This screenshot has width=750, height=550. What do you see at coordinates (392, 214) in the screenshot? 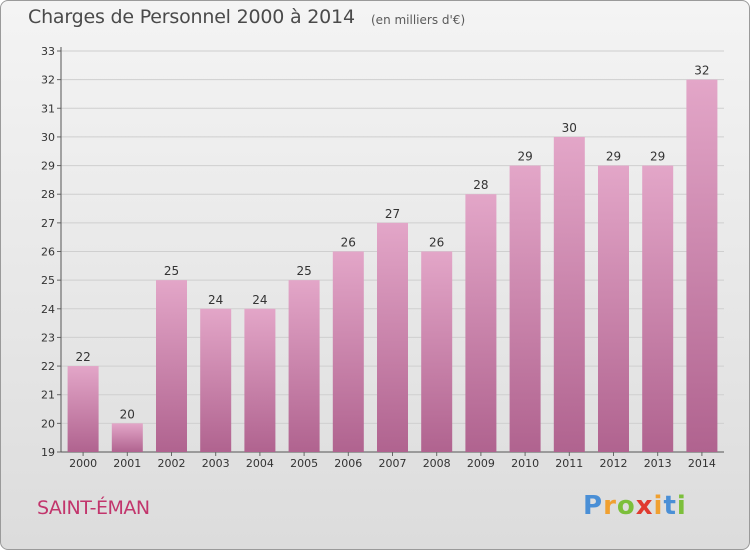
I see `data-label-2007: 27` at bounding box center [392, 214].